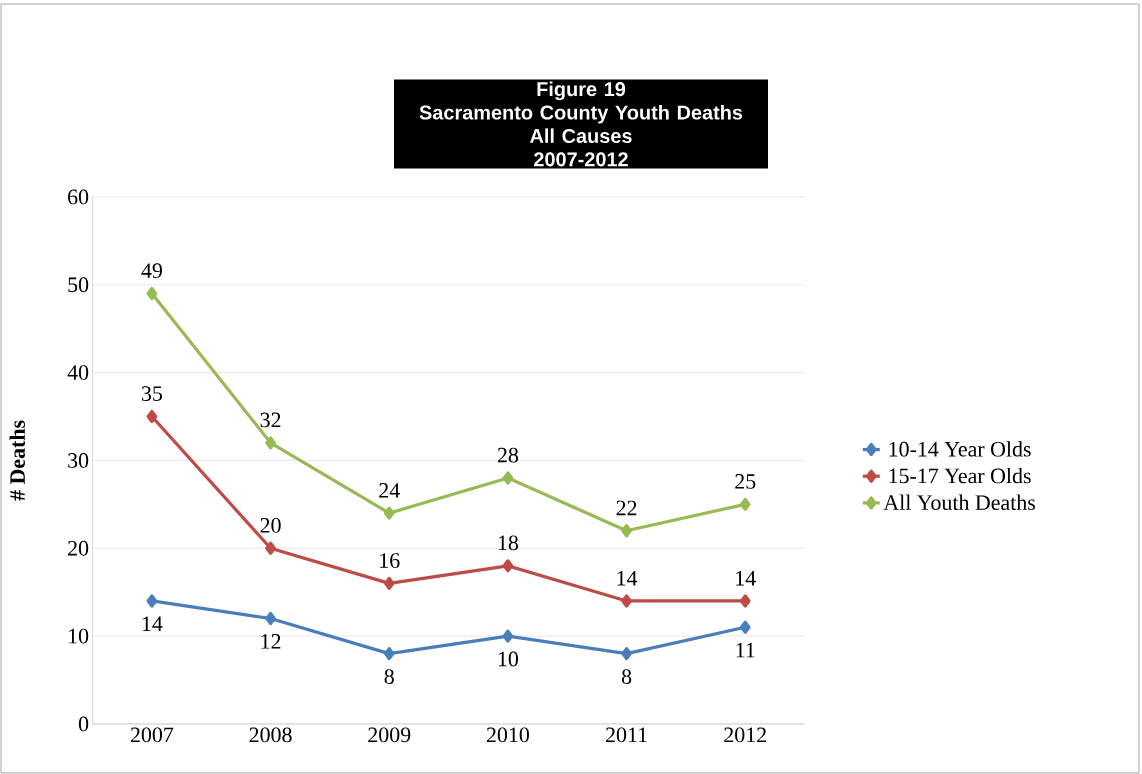  Describe the element at coordinates (270, 525) in the screenshot. I see `data-label: 20` at that location.